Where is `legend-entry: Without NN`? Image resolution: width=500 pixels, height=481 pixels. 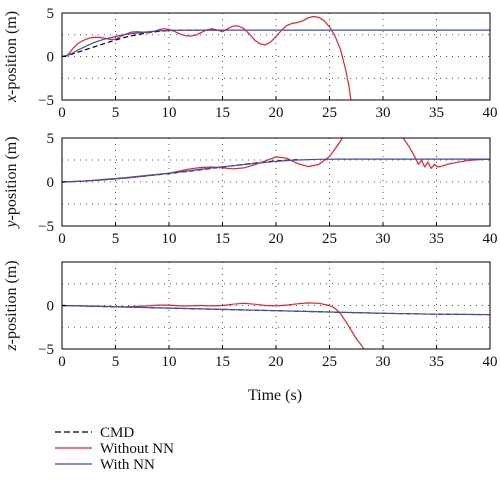 legend-entry: Without NN is located at coordinates (114, 449).